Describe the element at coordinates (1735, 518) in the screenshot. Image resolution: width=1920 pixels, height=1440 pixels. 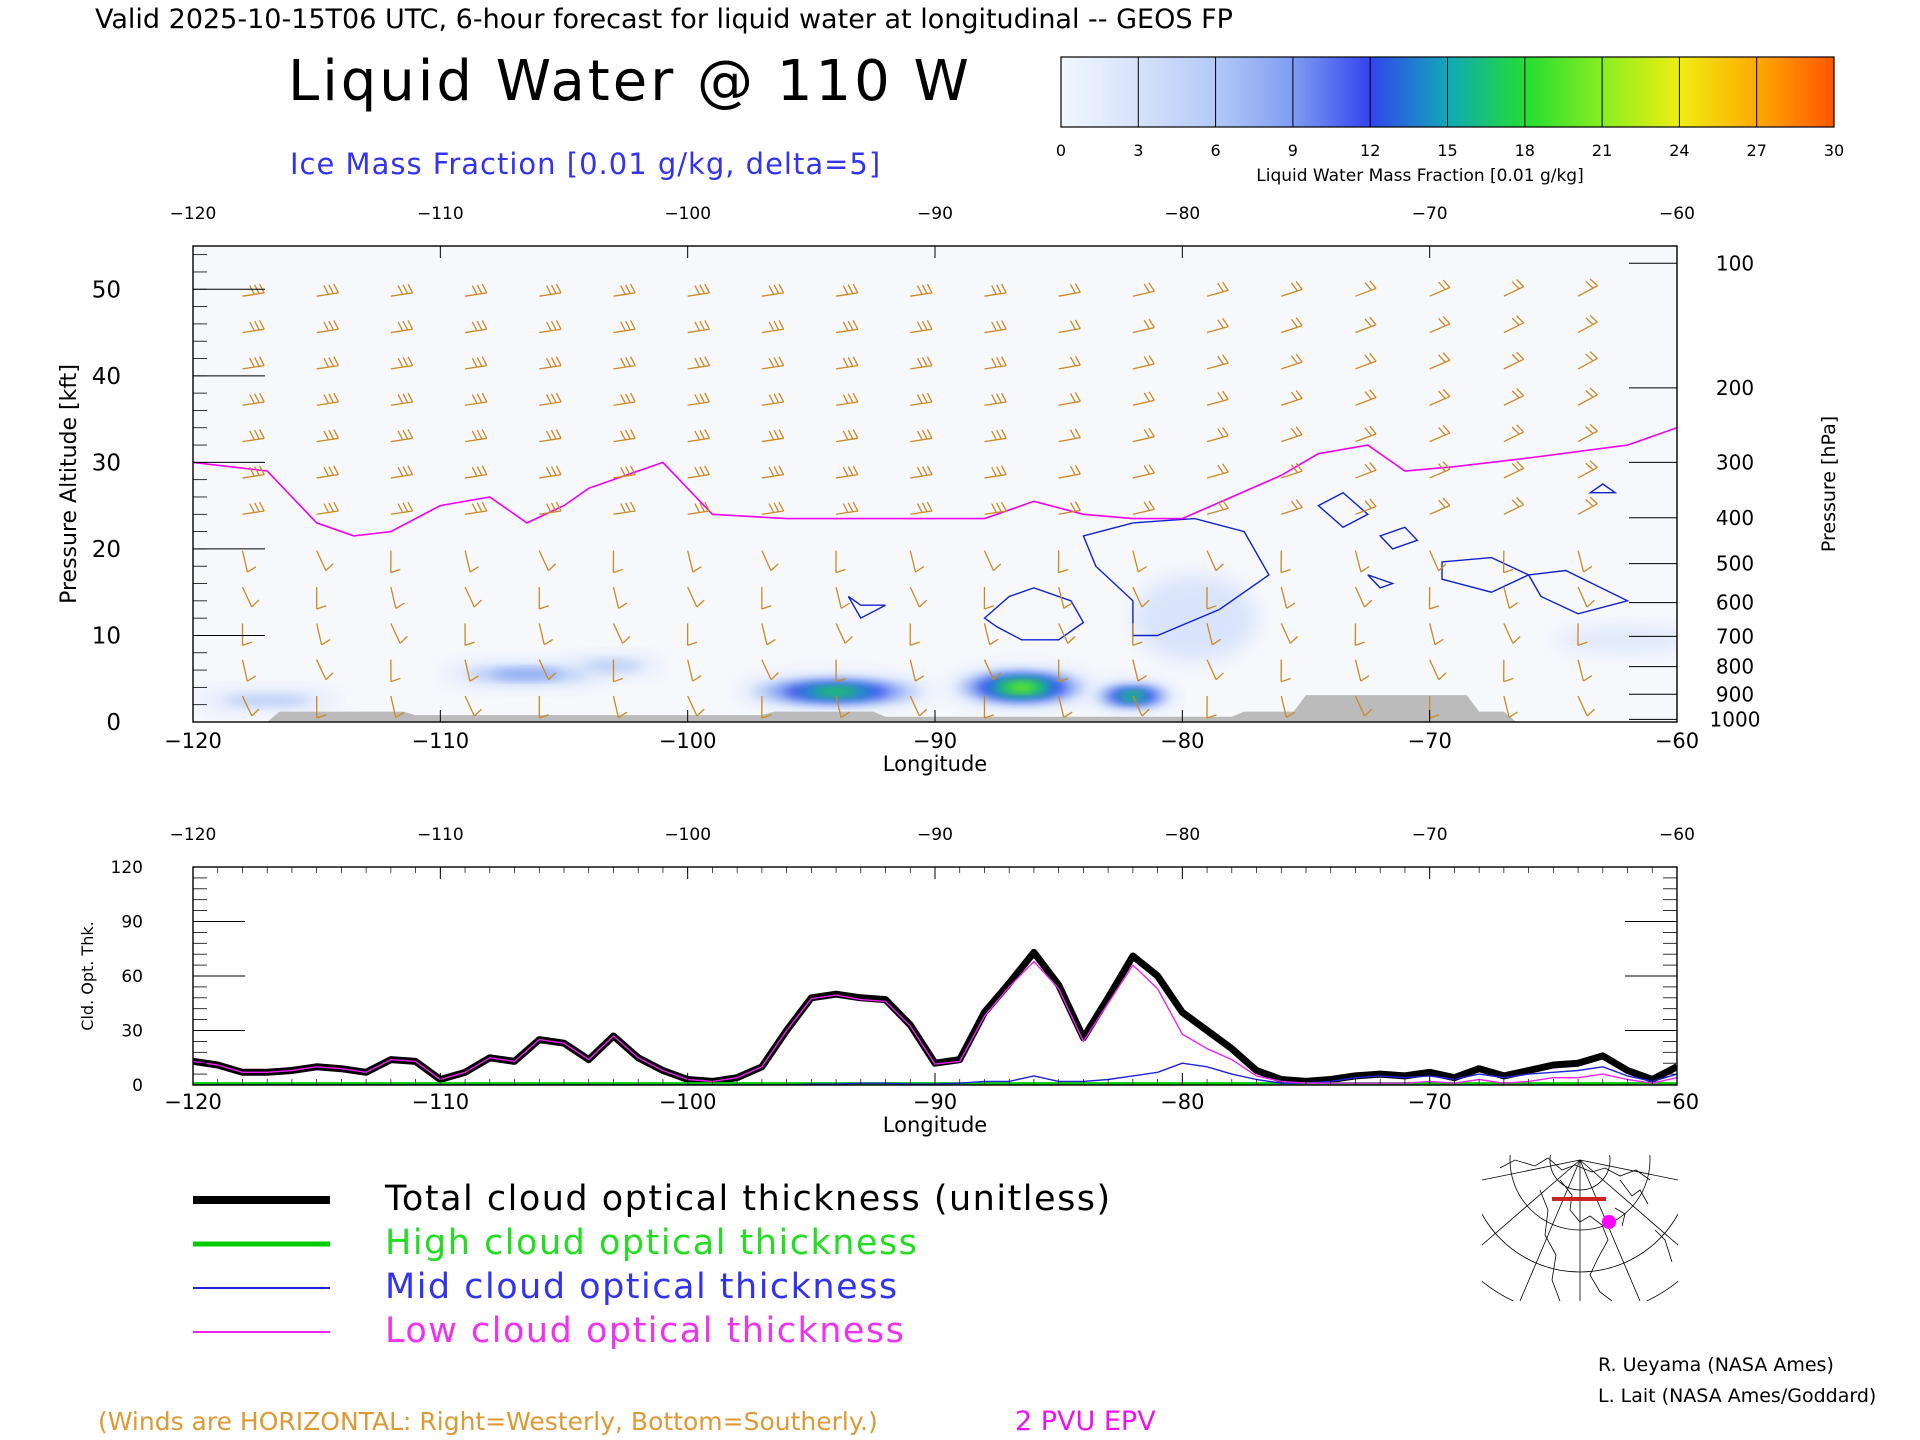
I see `pressure-tick-label: 400` at that location.